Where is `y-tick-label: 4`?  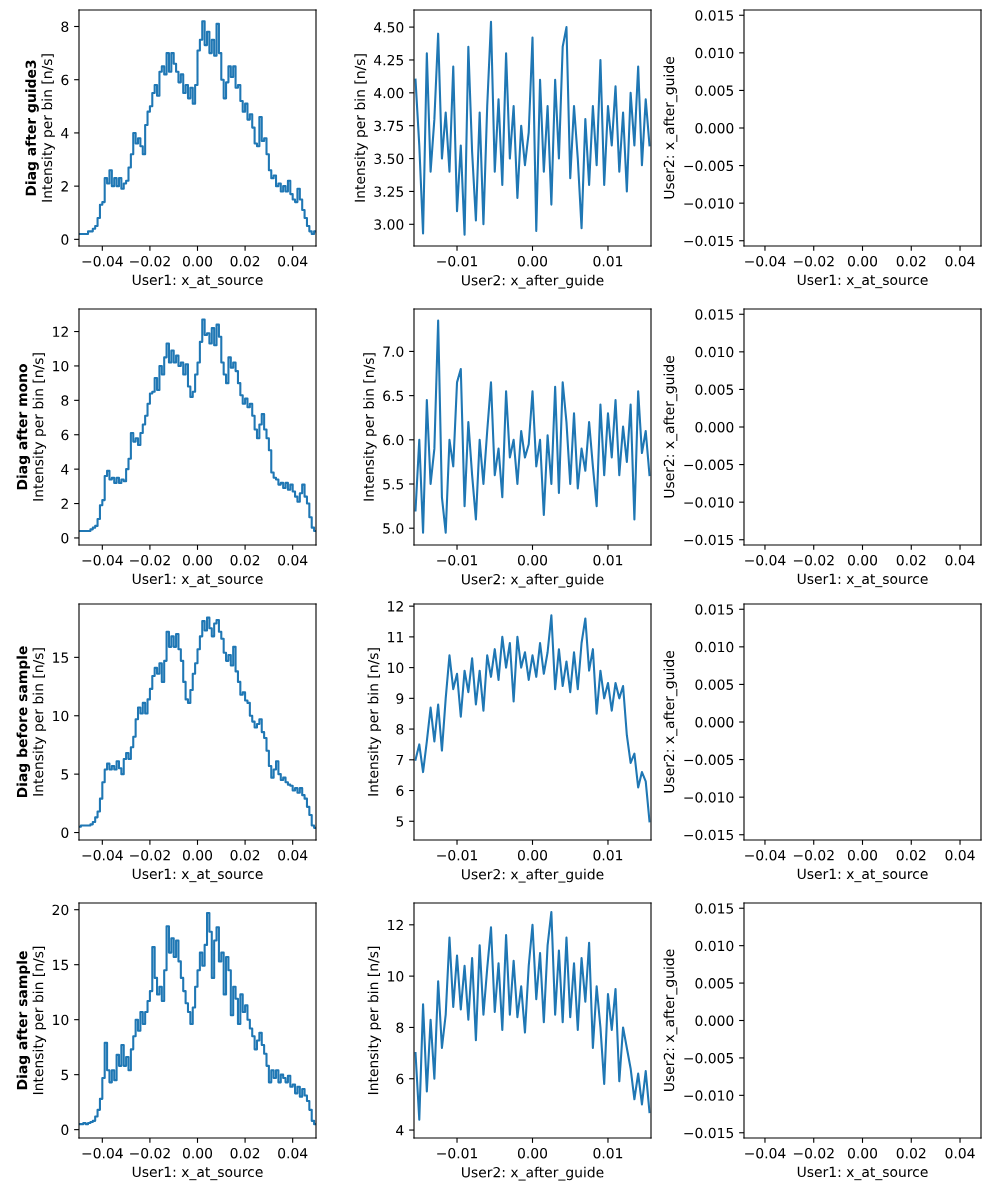
y-tick-label: 4 is located at coordinates (65, 133).